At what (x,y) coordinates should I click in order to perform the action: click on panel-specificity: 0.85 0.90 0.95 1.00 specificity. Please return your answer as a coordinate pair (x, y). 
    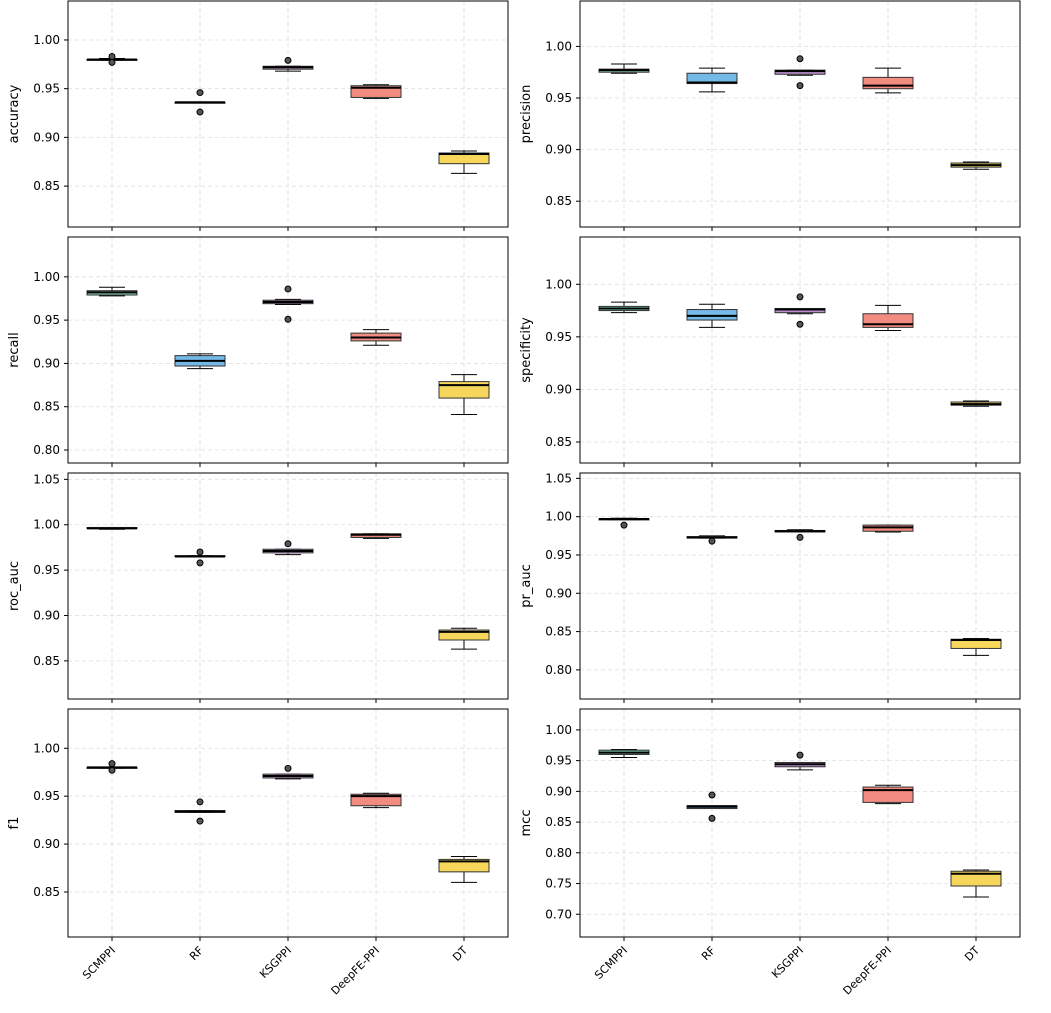
    Looking at the image, I should click on (770, 351).